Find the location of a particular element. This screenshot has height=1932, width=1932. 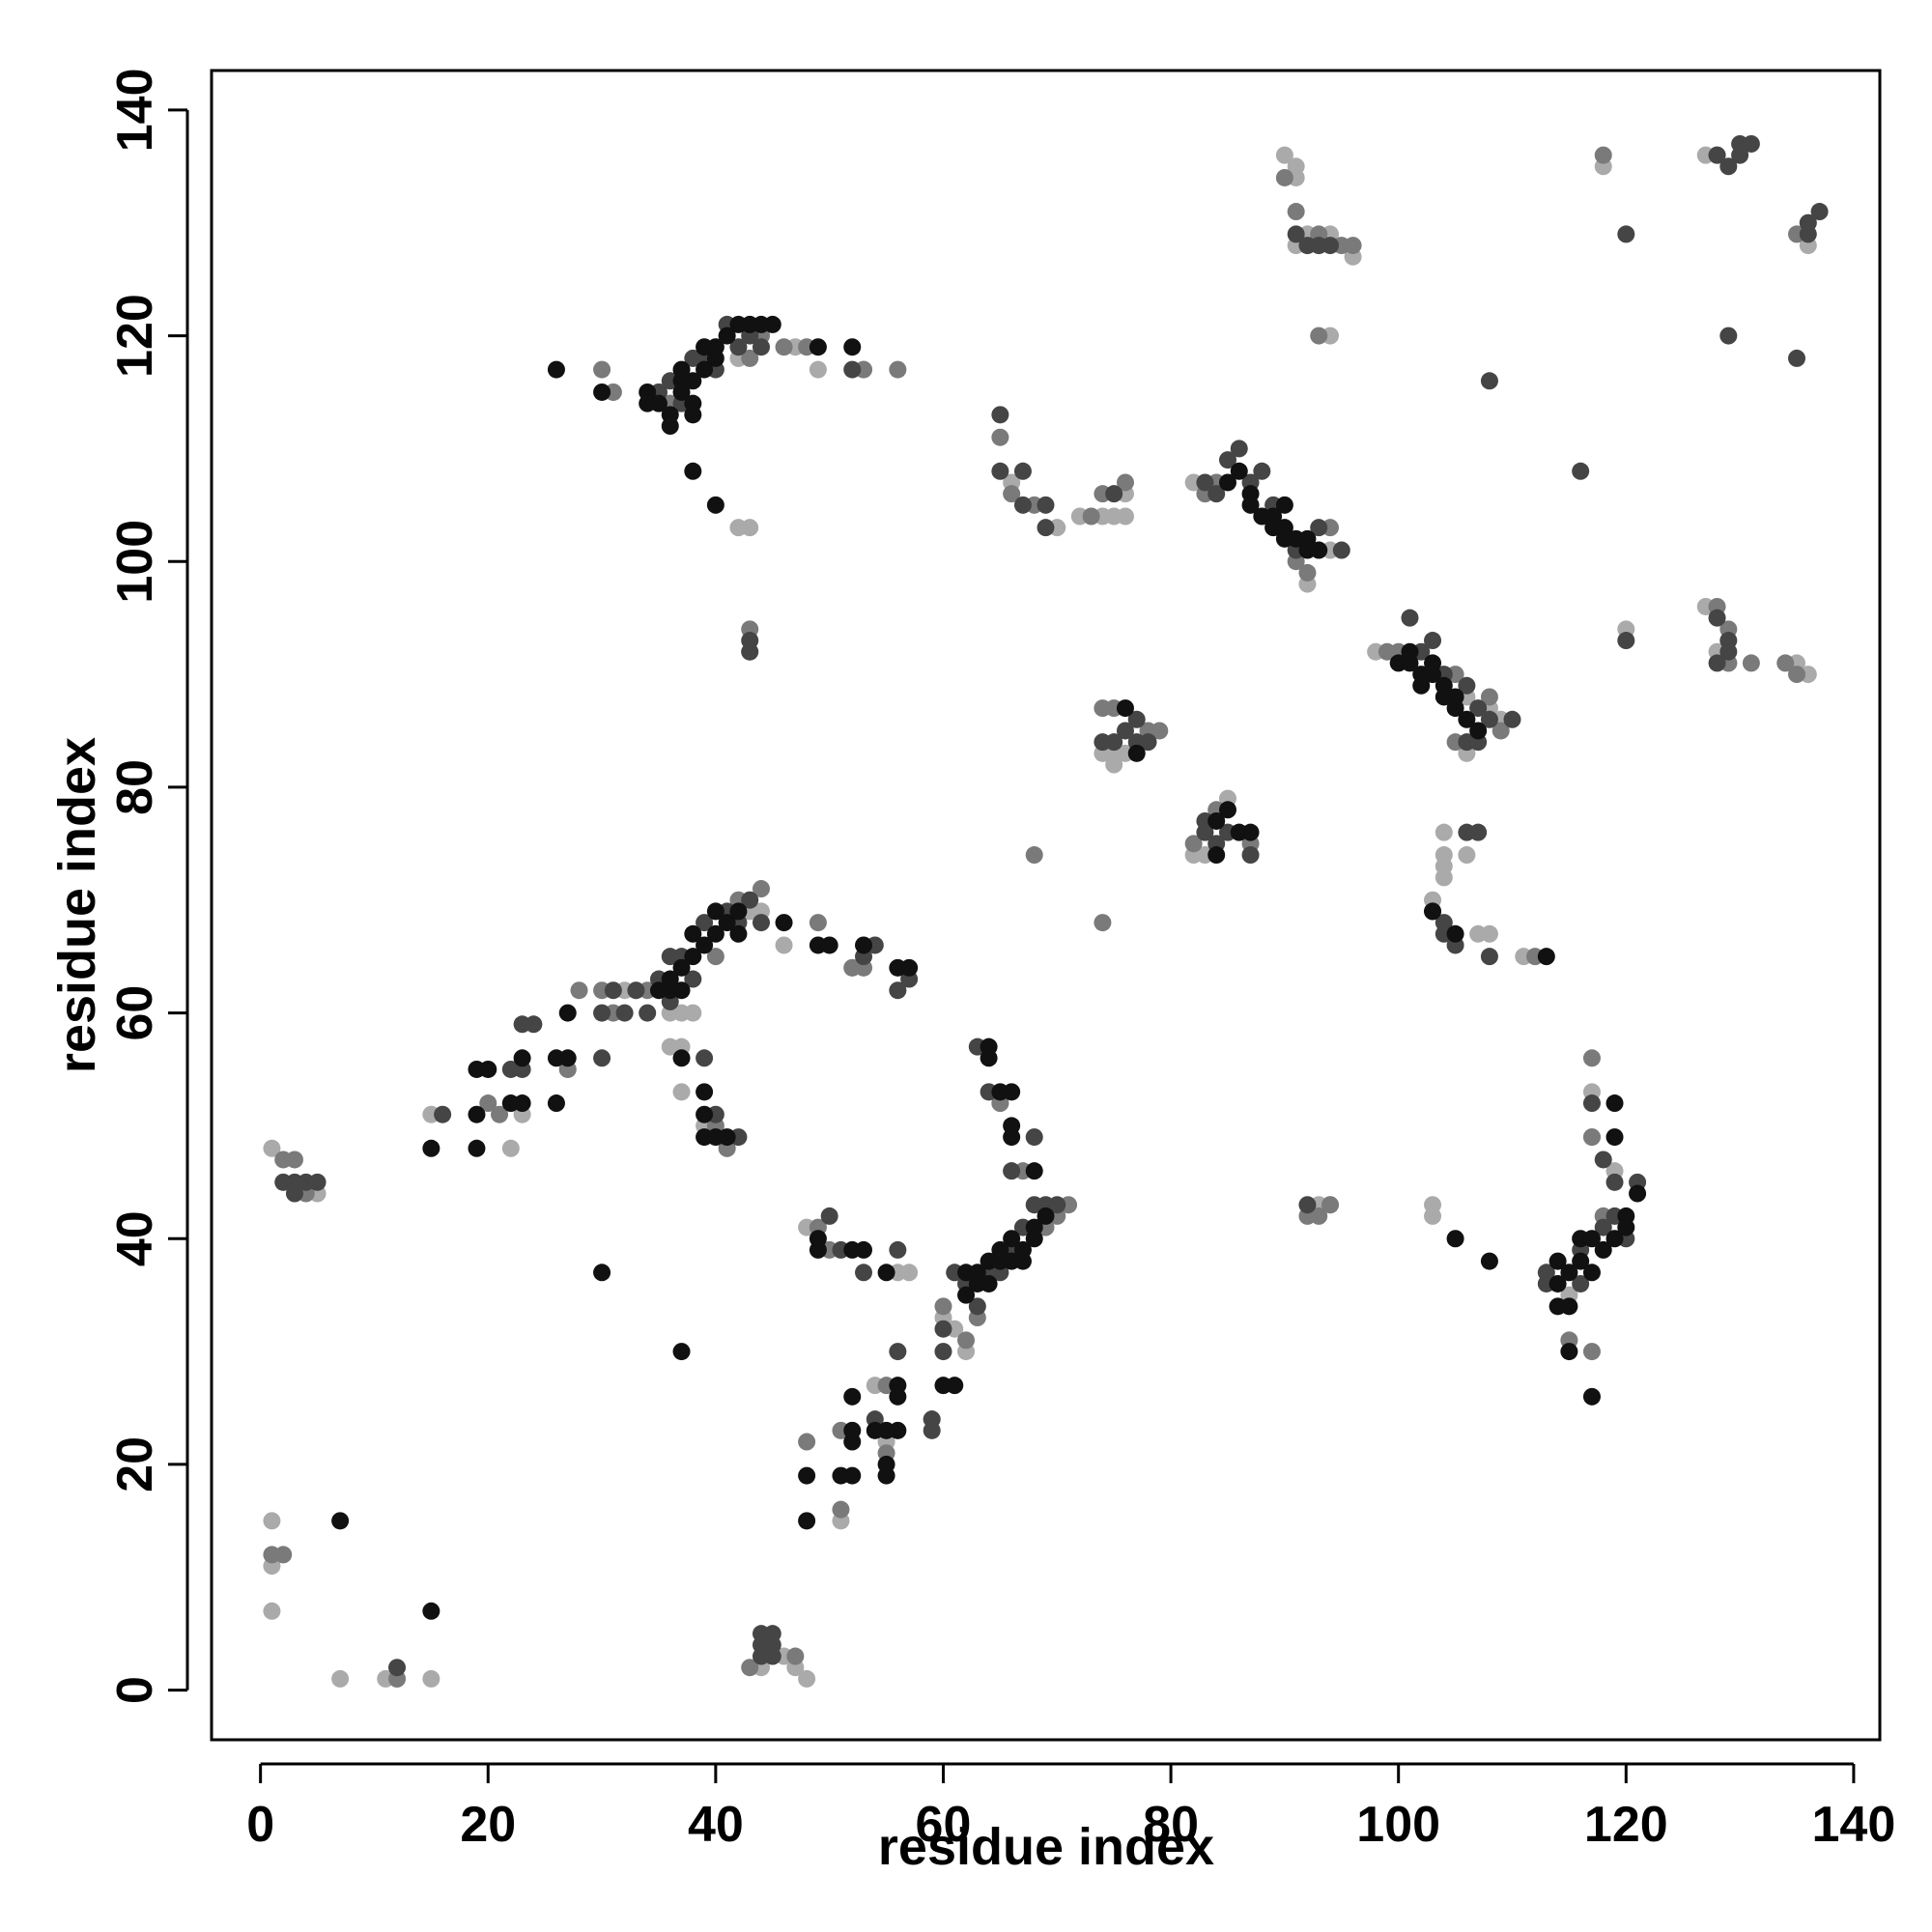

x-tick-label: 60 is located at coordinates (944, 1825).